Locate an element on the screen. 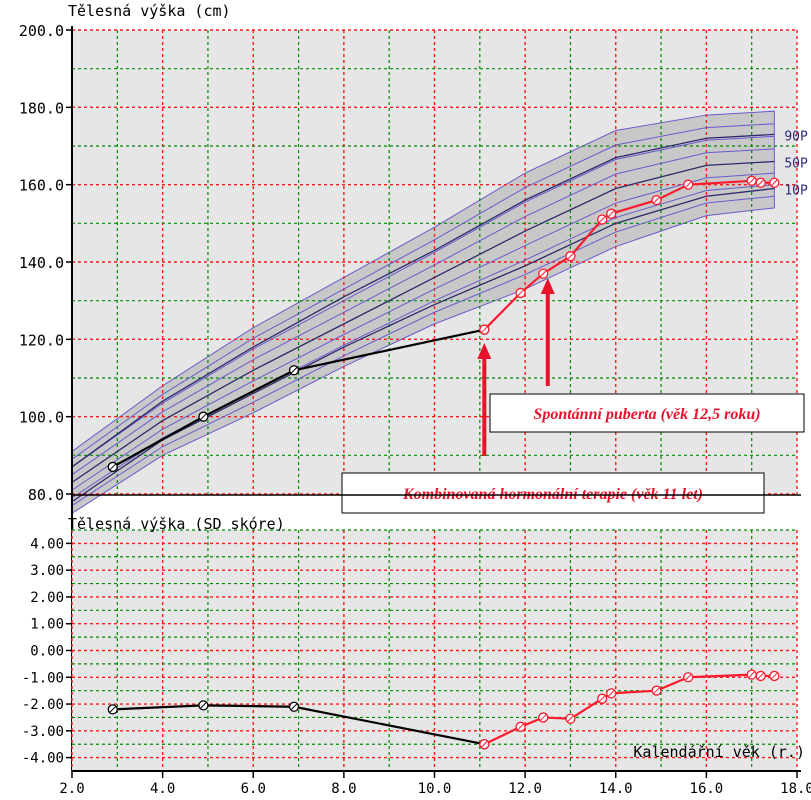 This screenshot has height=800, width=811. y-tick-label: 2.00 is located at coordinates (47, 598).